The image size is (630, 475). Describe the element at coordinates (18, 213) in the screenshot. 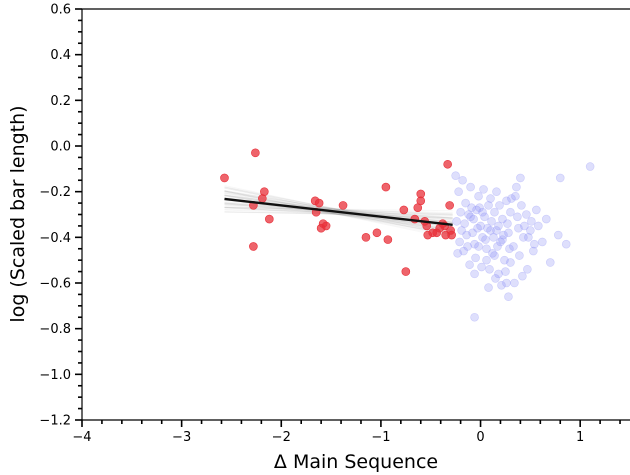

I see `y-axis-title: log (Scaled bar length)` at that location.